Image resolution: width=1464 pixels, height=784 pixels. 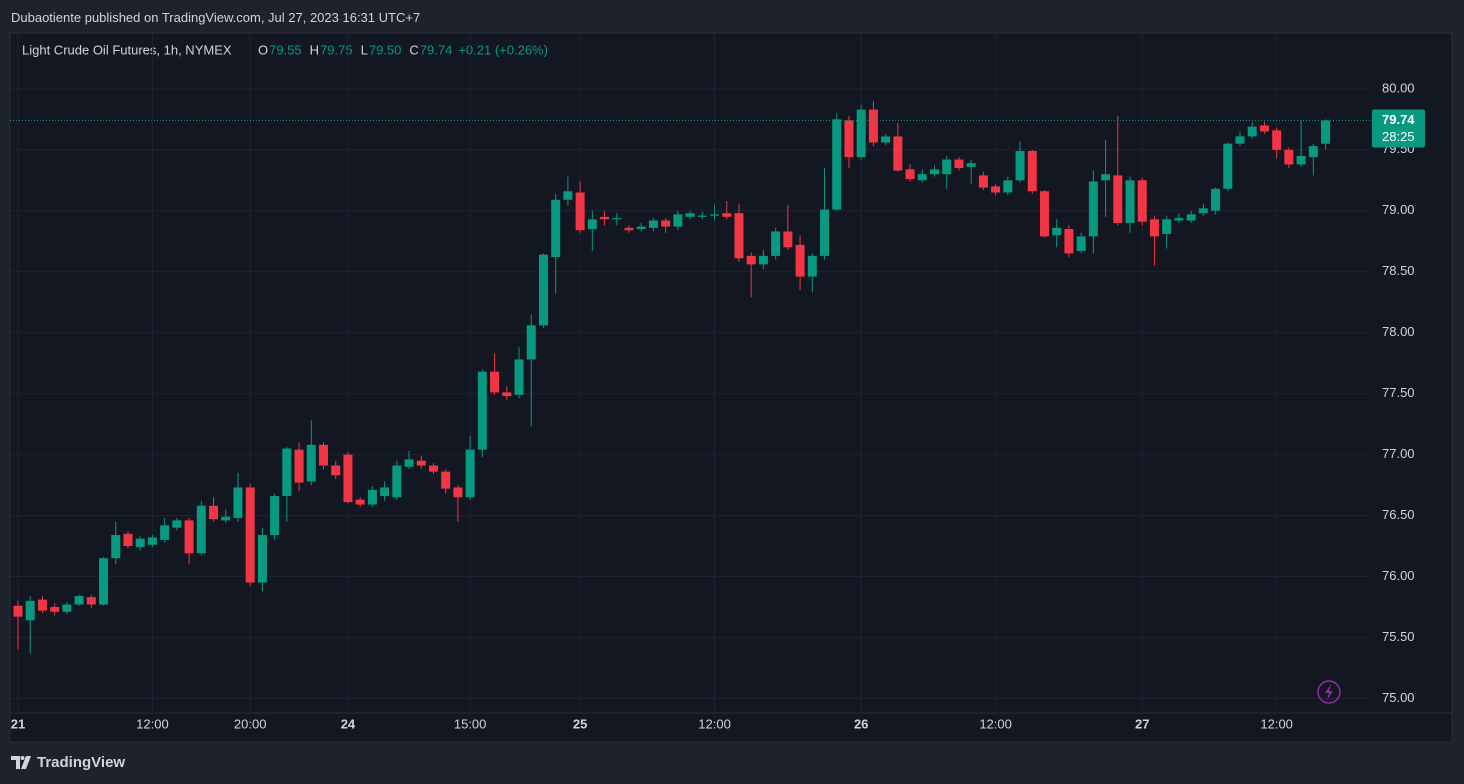 I want to click on legend-key: C, so click(x=413, y=49).